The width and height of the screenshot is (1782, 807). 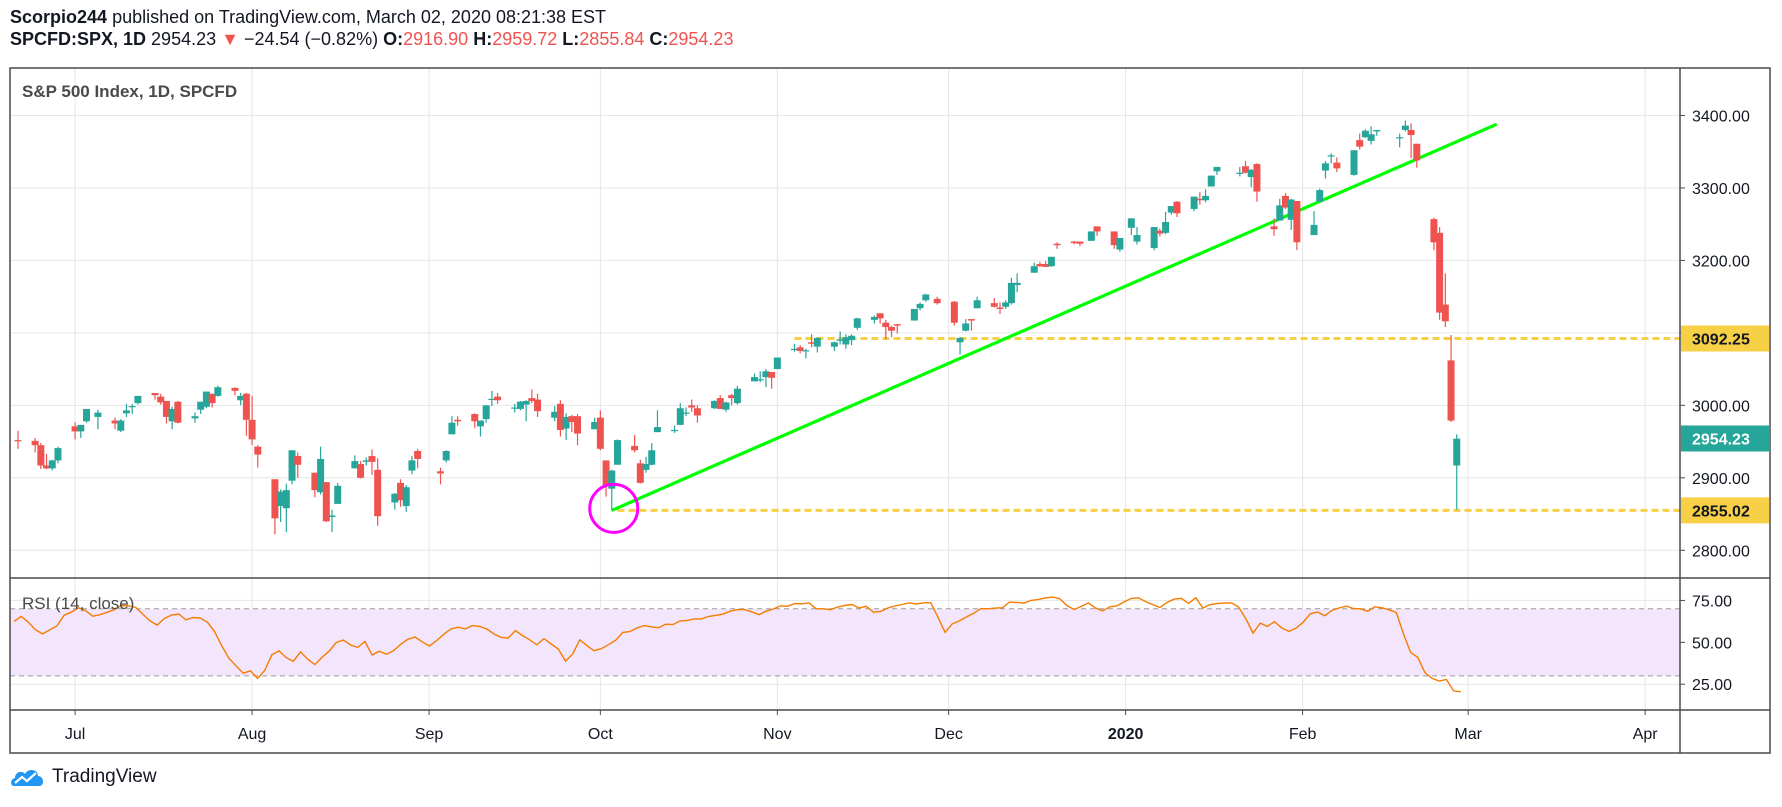 I want to click on last-price: 2954.23, so click(x=184, y=39).